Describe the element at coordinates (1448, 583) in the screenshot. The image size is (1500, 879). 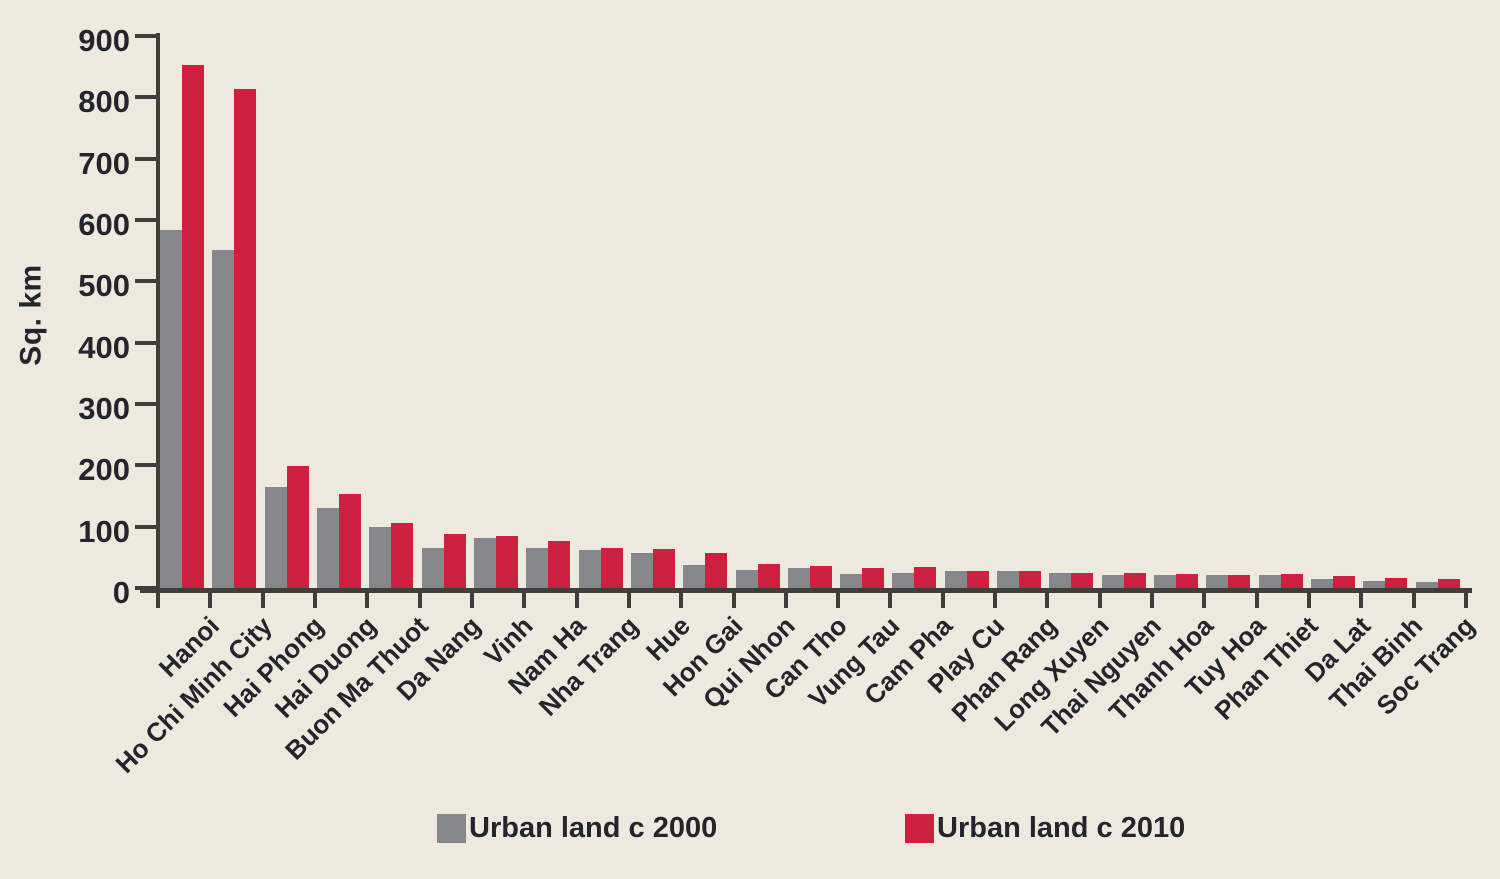
I see `bar-2010-soc-trang` at that location.